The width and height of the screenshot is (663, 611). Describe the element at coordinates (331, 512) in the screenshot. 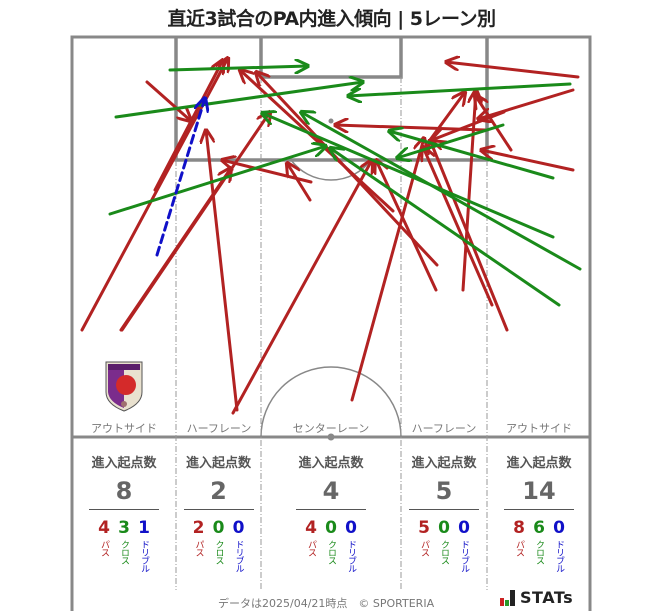

I see `lane-stats-center: 進入起点数 4 4 パス 0 クロス 0 ドリブル` at that location.